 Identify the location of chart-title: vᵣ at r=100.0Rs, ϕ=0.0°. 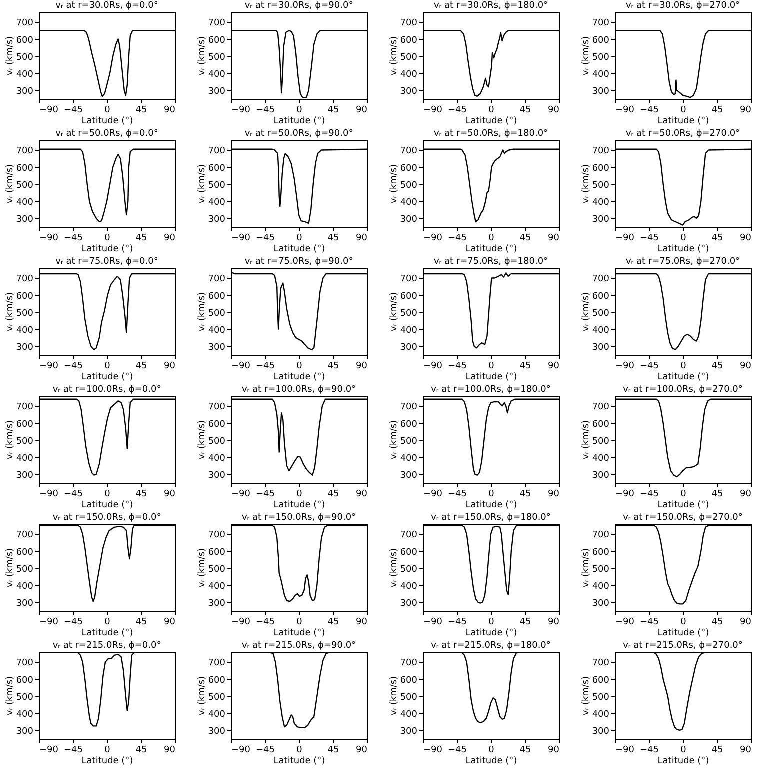
(107, 390).